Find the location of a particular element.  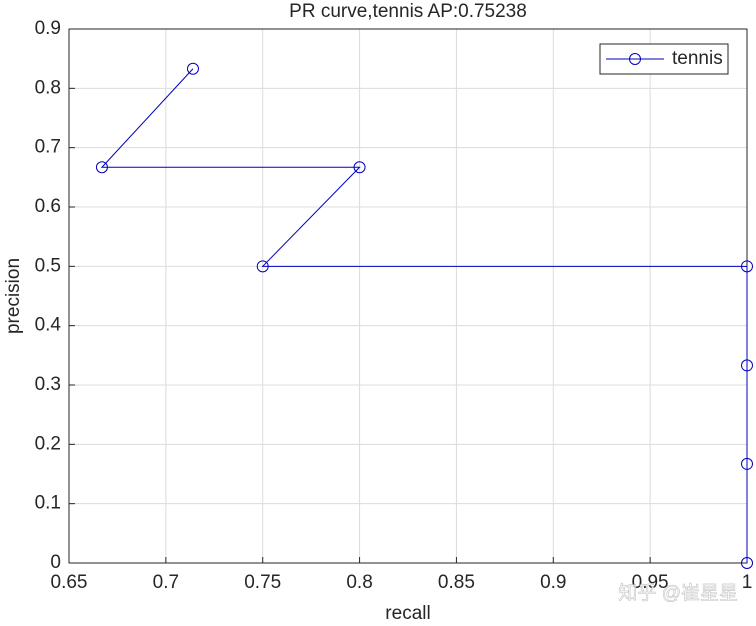

x-tick-label: 0.65 is located at coordinates (69, 582).